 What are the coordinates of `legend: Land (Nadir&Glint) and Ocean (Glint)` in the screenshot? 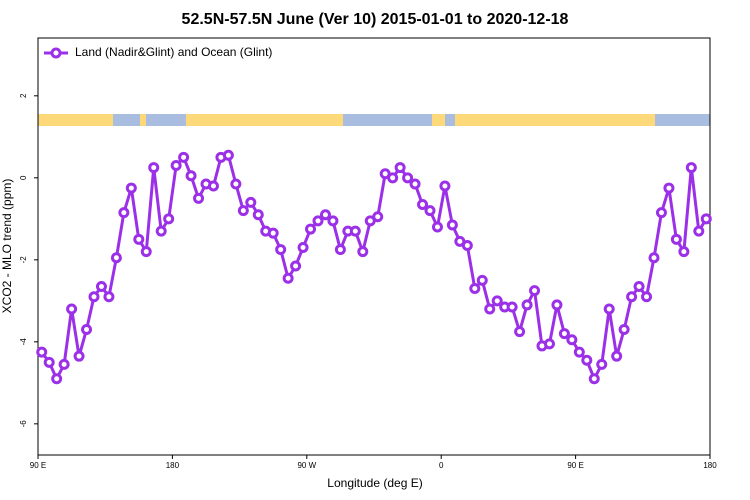 It's located at (158, 52).